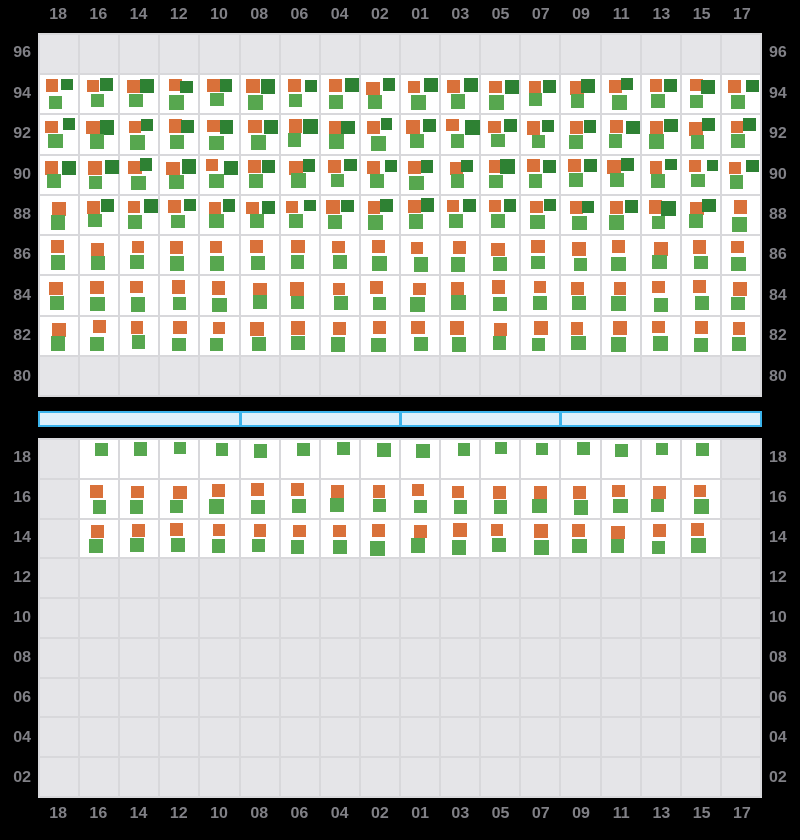 The width and height of the screenshot is (800, 840). I want to click on x-axis-label: 07, so click(540, 813).